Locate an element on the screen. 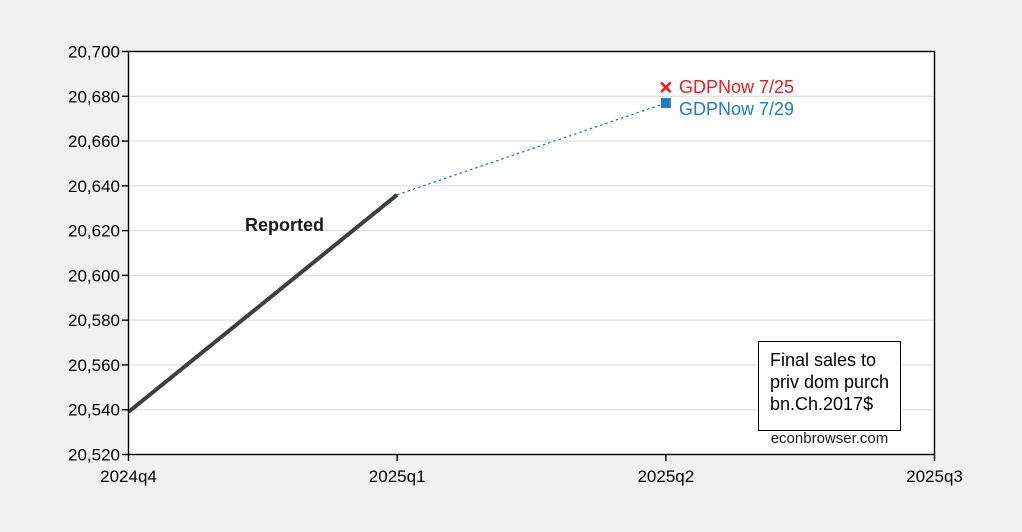 The image size is (1022, 532). series-gdpnow-projection-path is located at coordinates (531, 149).